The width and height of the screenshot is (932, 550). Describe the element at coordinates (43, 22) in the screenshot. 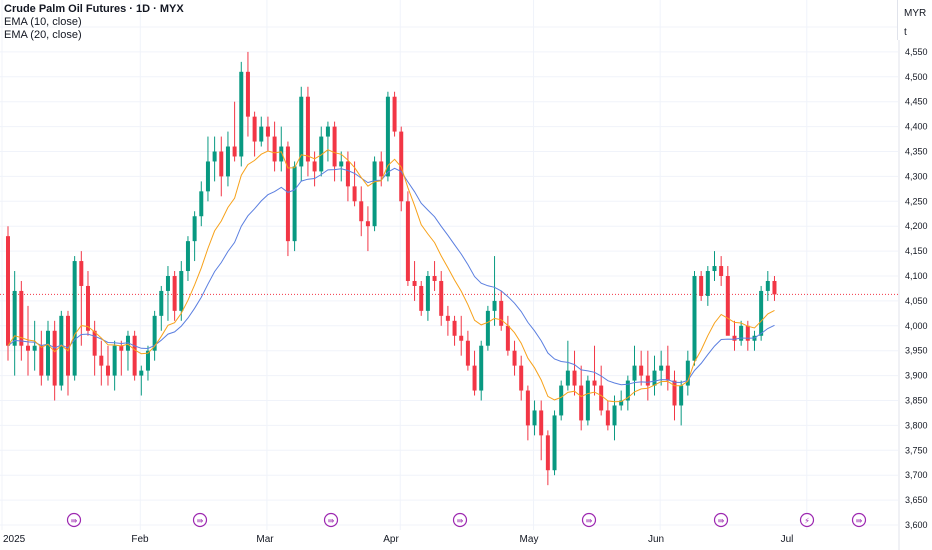

I see `ema10-legend: EMA (10, close)` at that location.